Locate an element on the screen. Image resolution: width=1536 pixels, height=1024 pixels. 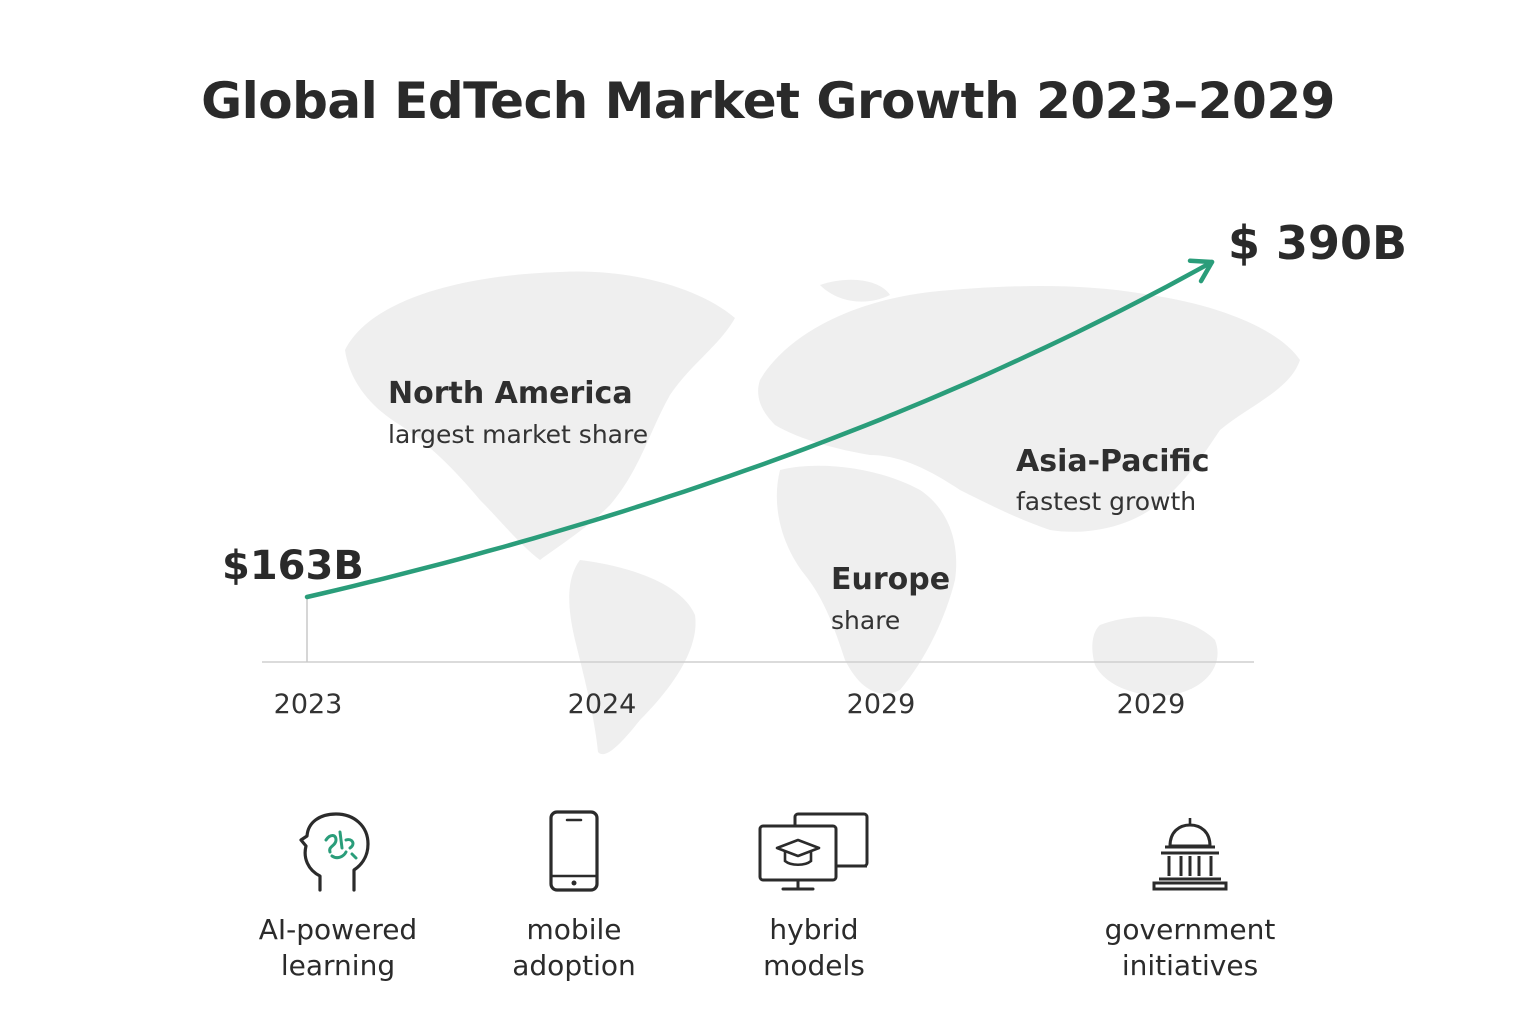
smartphone-icon is located at coordinates (574, 851).